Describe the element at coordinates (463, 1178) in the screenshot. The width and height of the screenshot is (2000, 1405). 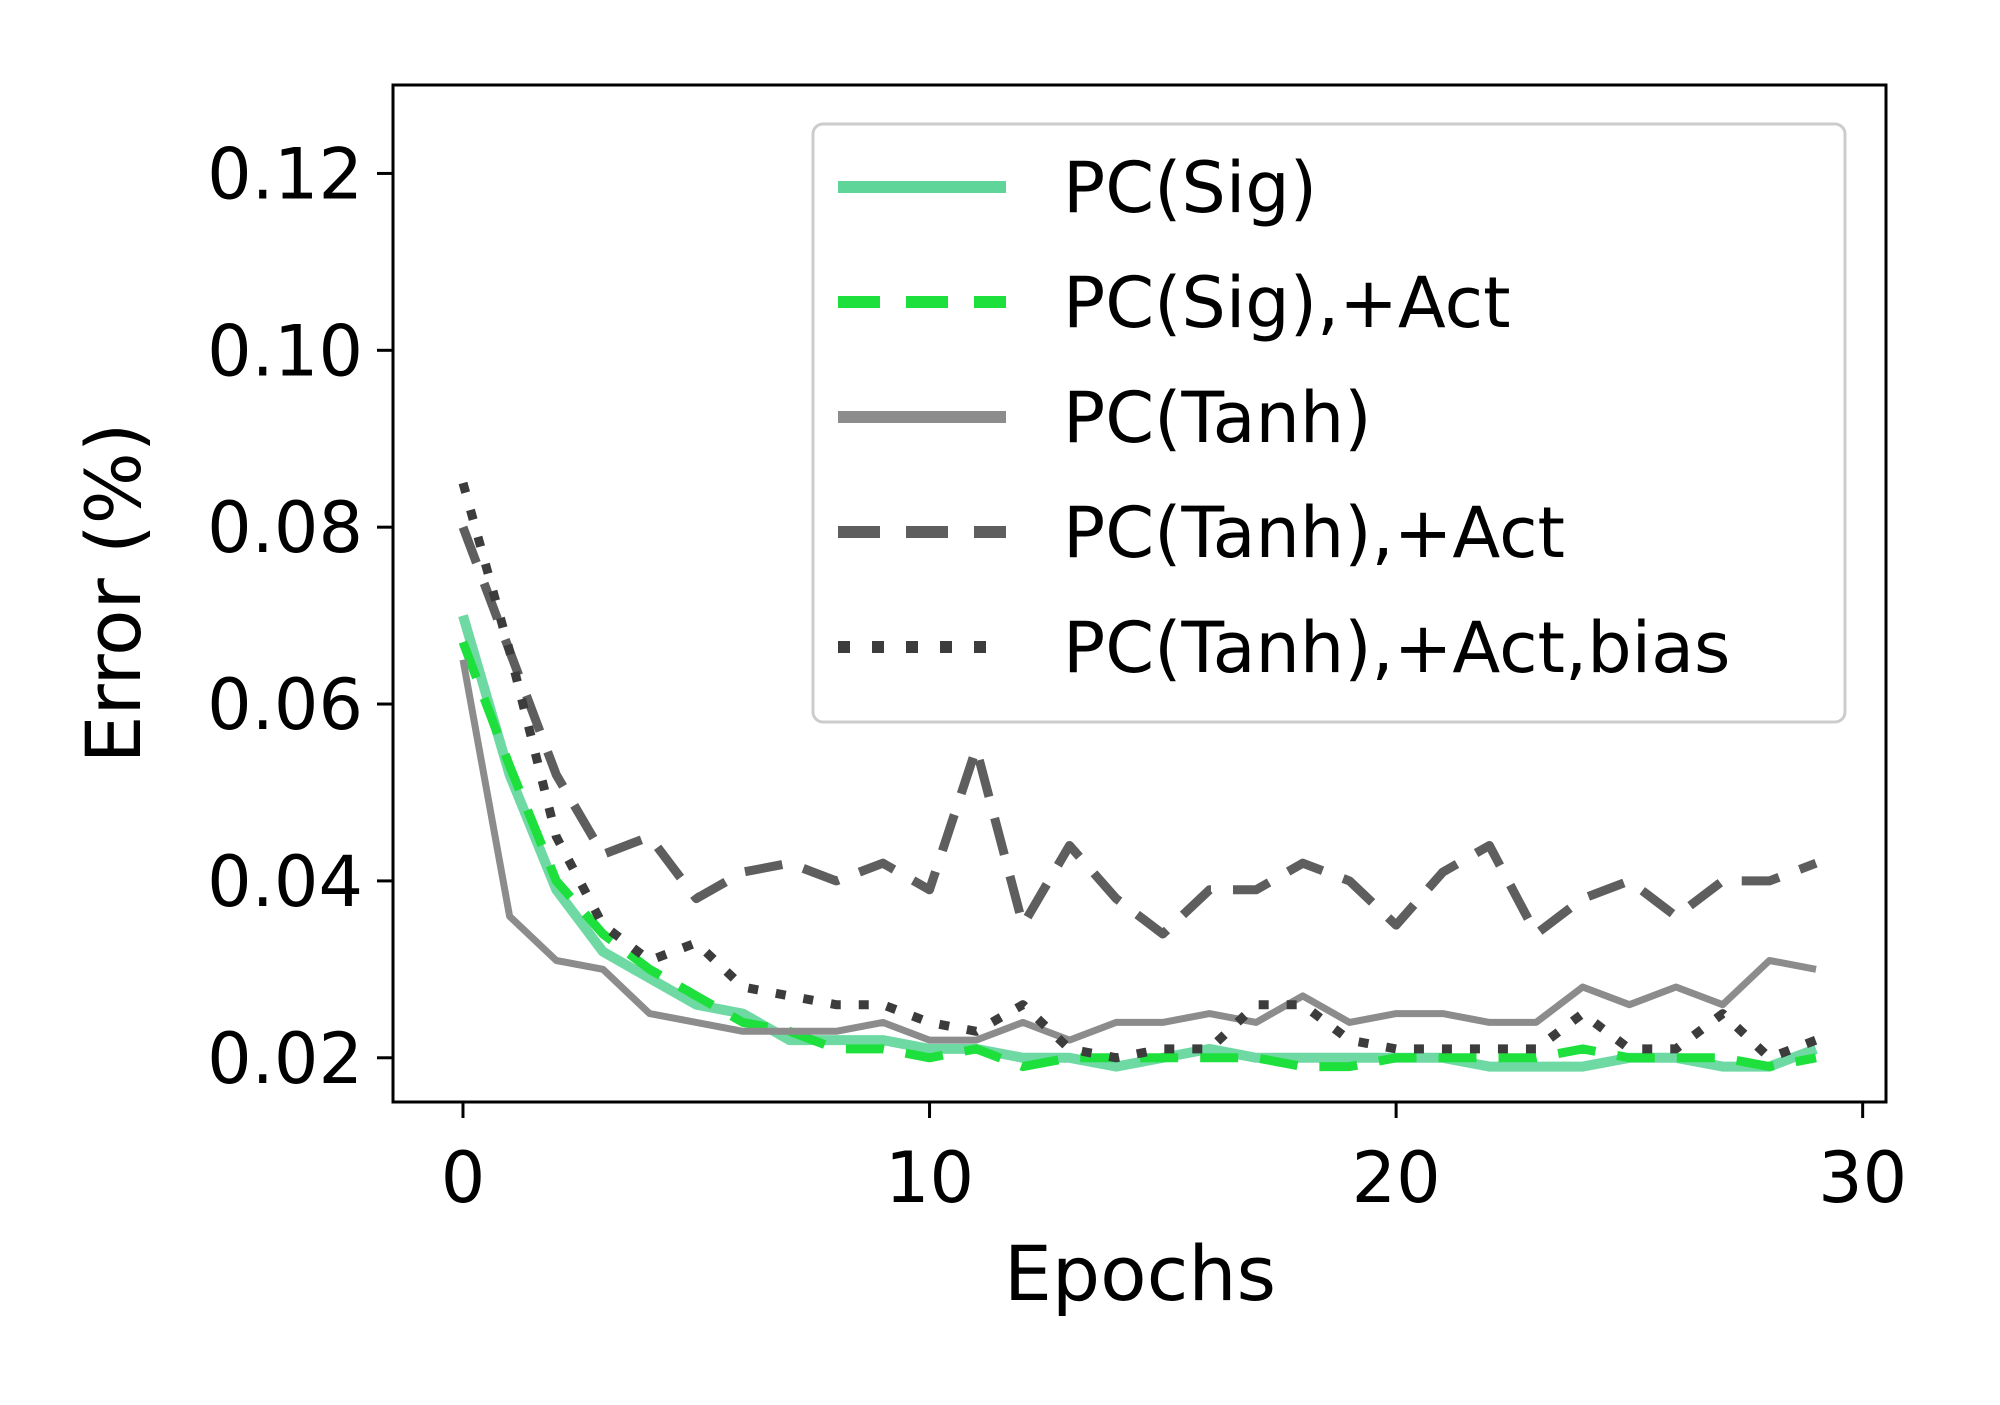
I see `x-tick-label: 0` at that location.